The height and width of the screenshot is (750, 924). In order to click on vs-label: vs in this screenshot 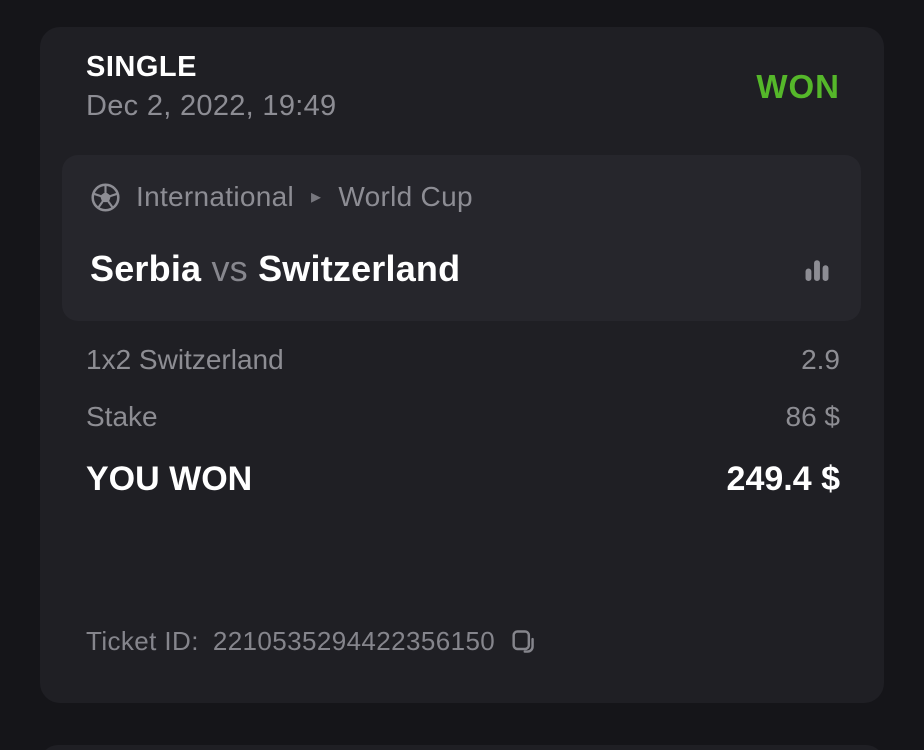, I will do `click(229, 268)`.